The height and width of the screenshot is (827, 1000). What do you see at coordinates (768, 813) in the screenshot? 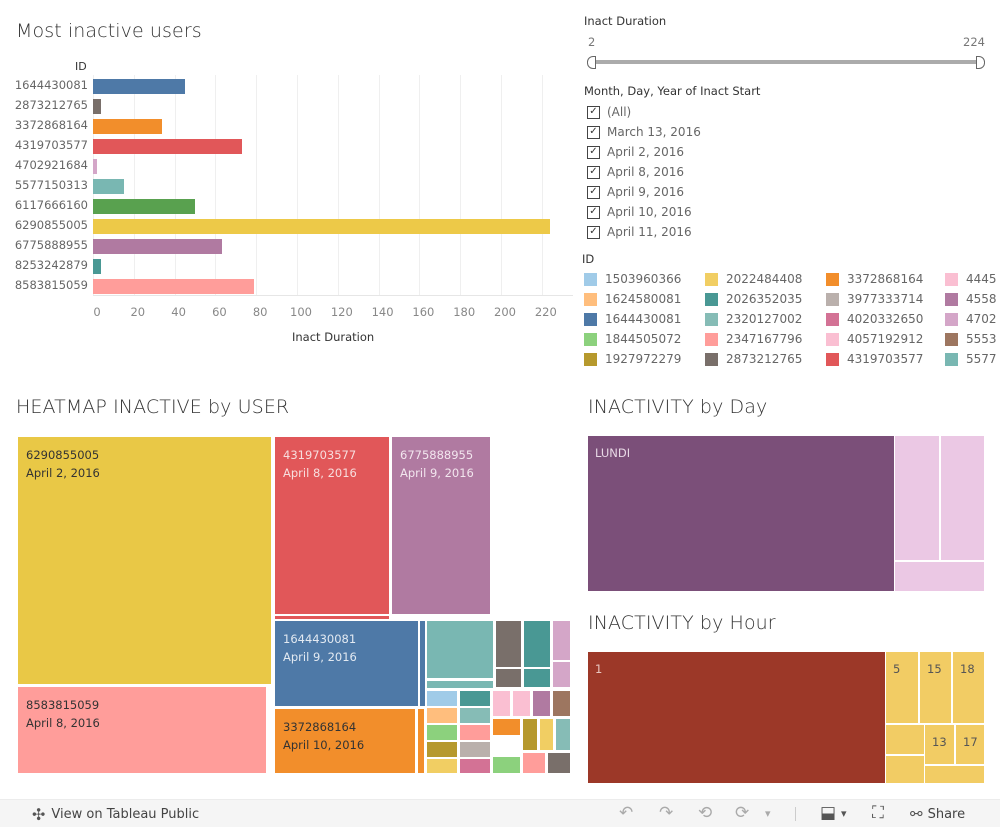
I see `refresh-dropdown-icon: ▾` at bounding box center [768, 813].